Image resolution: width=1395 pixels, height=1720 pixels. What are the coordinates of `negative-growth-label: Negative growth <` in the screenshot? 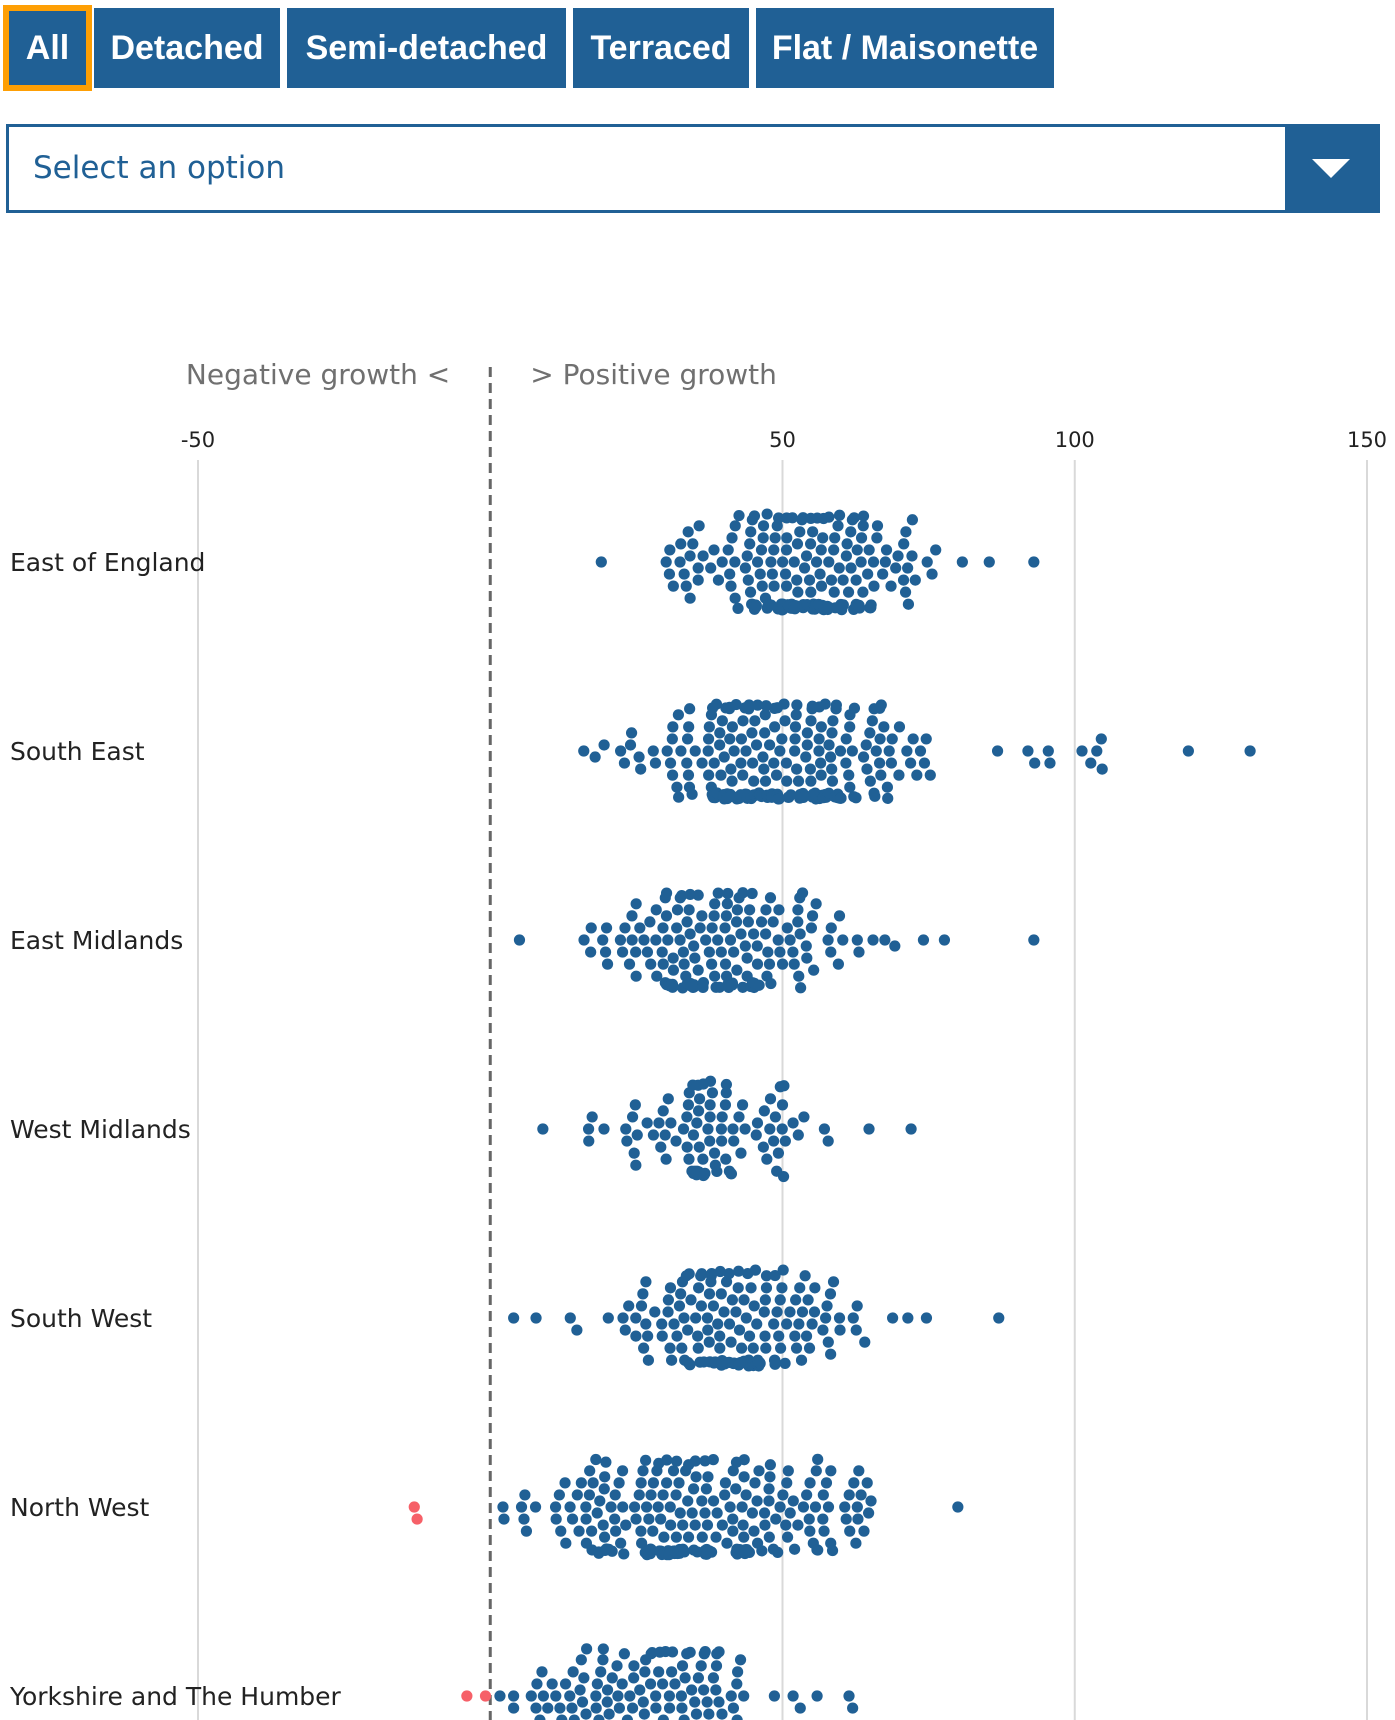 It's located at (318, 374).